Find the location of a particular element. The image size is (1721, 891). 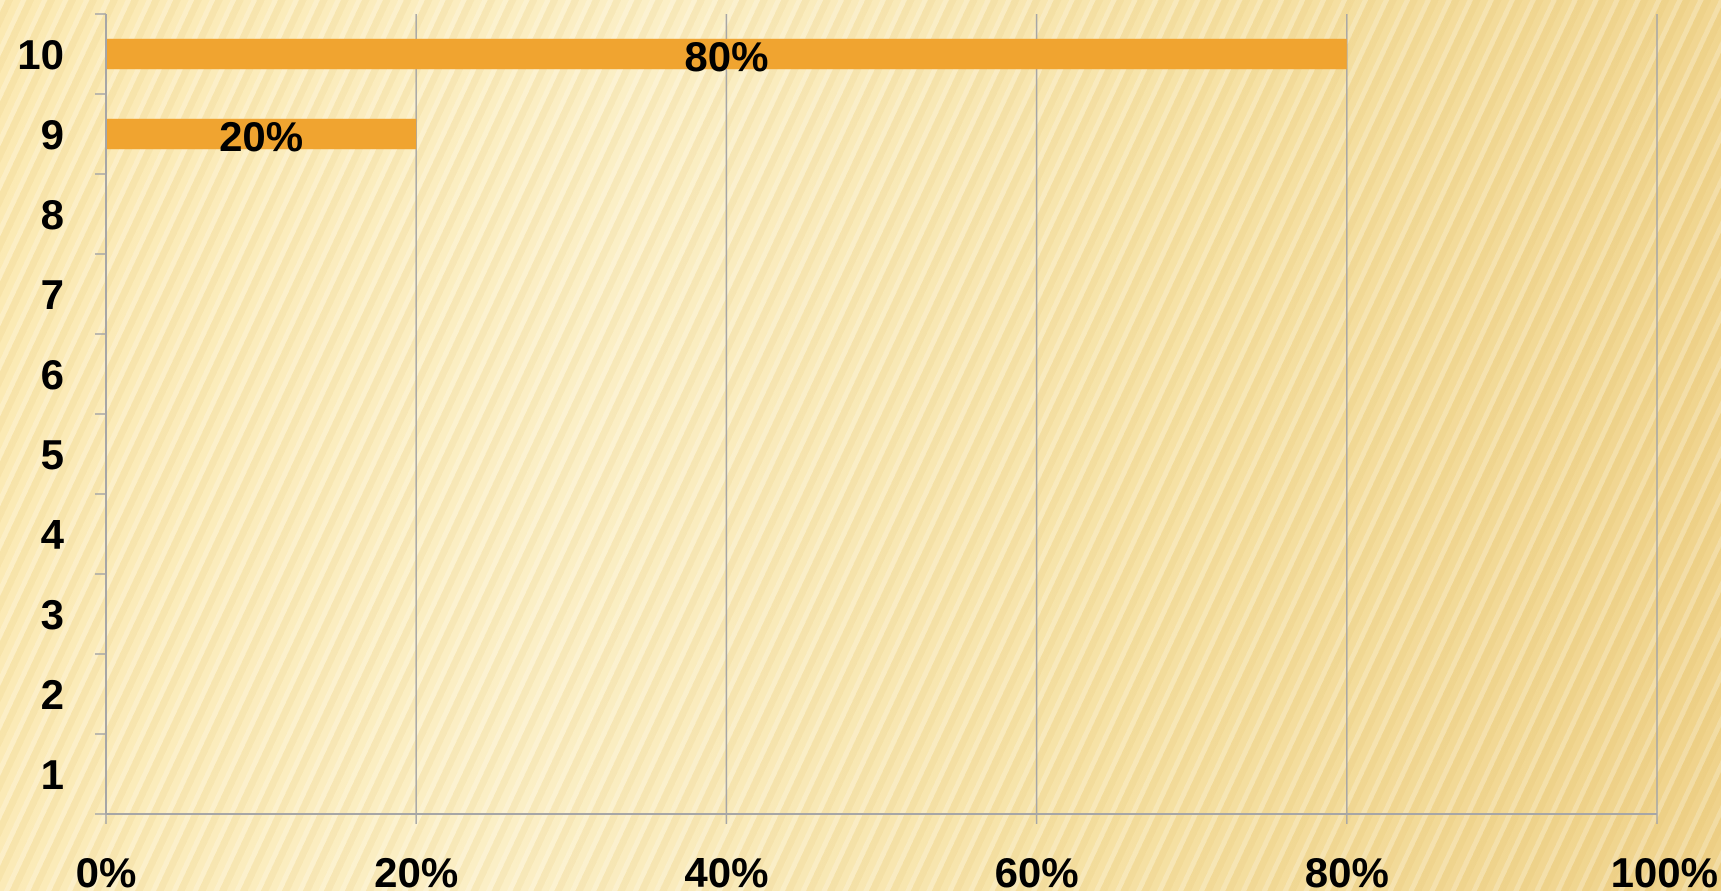

x-tick-label-40pct: 40% is located at coordinates (726, 870).